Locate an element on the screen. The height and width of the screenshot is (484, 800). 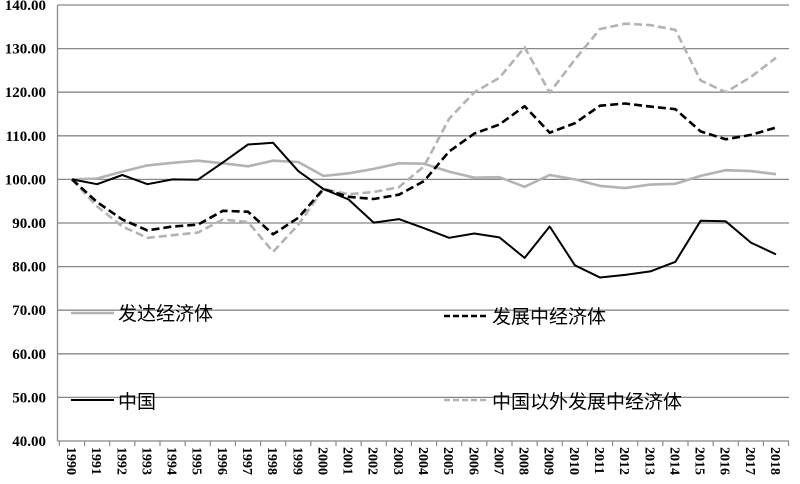
x-tick-label: 1994 is located at coordinates (171, 461).